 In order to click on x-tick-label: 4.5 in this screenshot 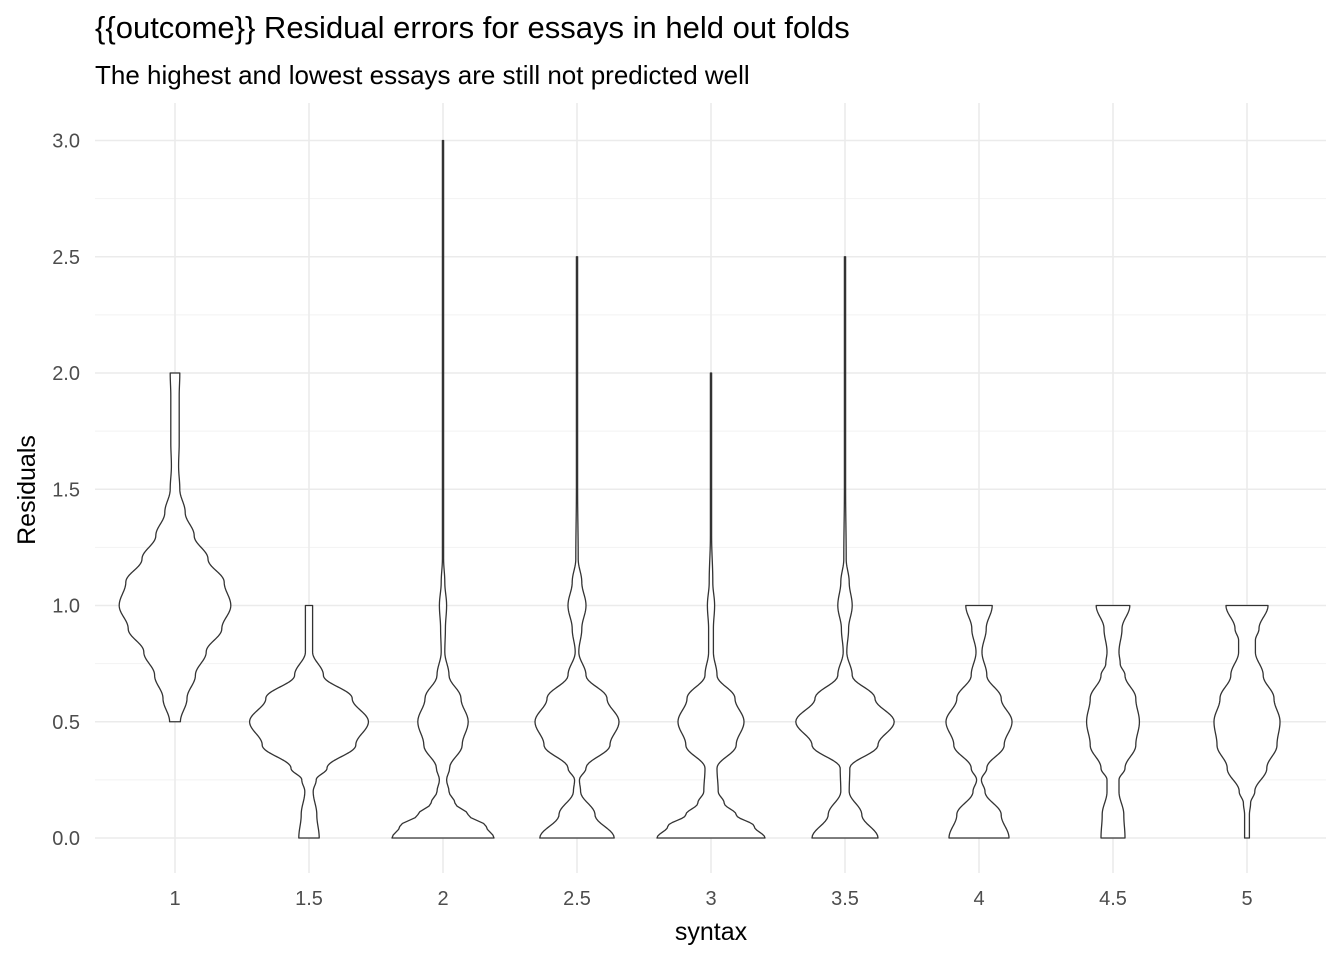, I will do `click(1113, 899)`.